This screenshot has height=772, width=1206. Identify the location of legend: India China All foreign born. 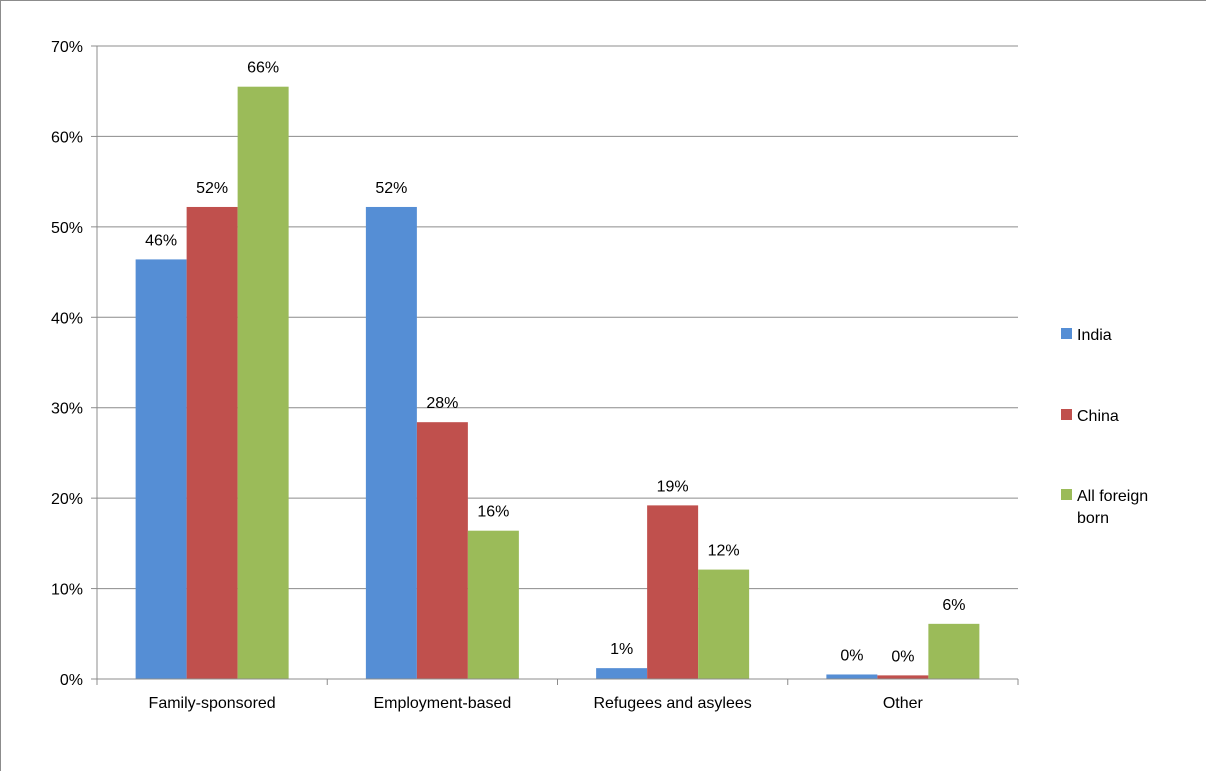
(1104, 427).